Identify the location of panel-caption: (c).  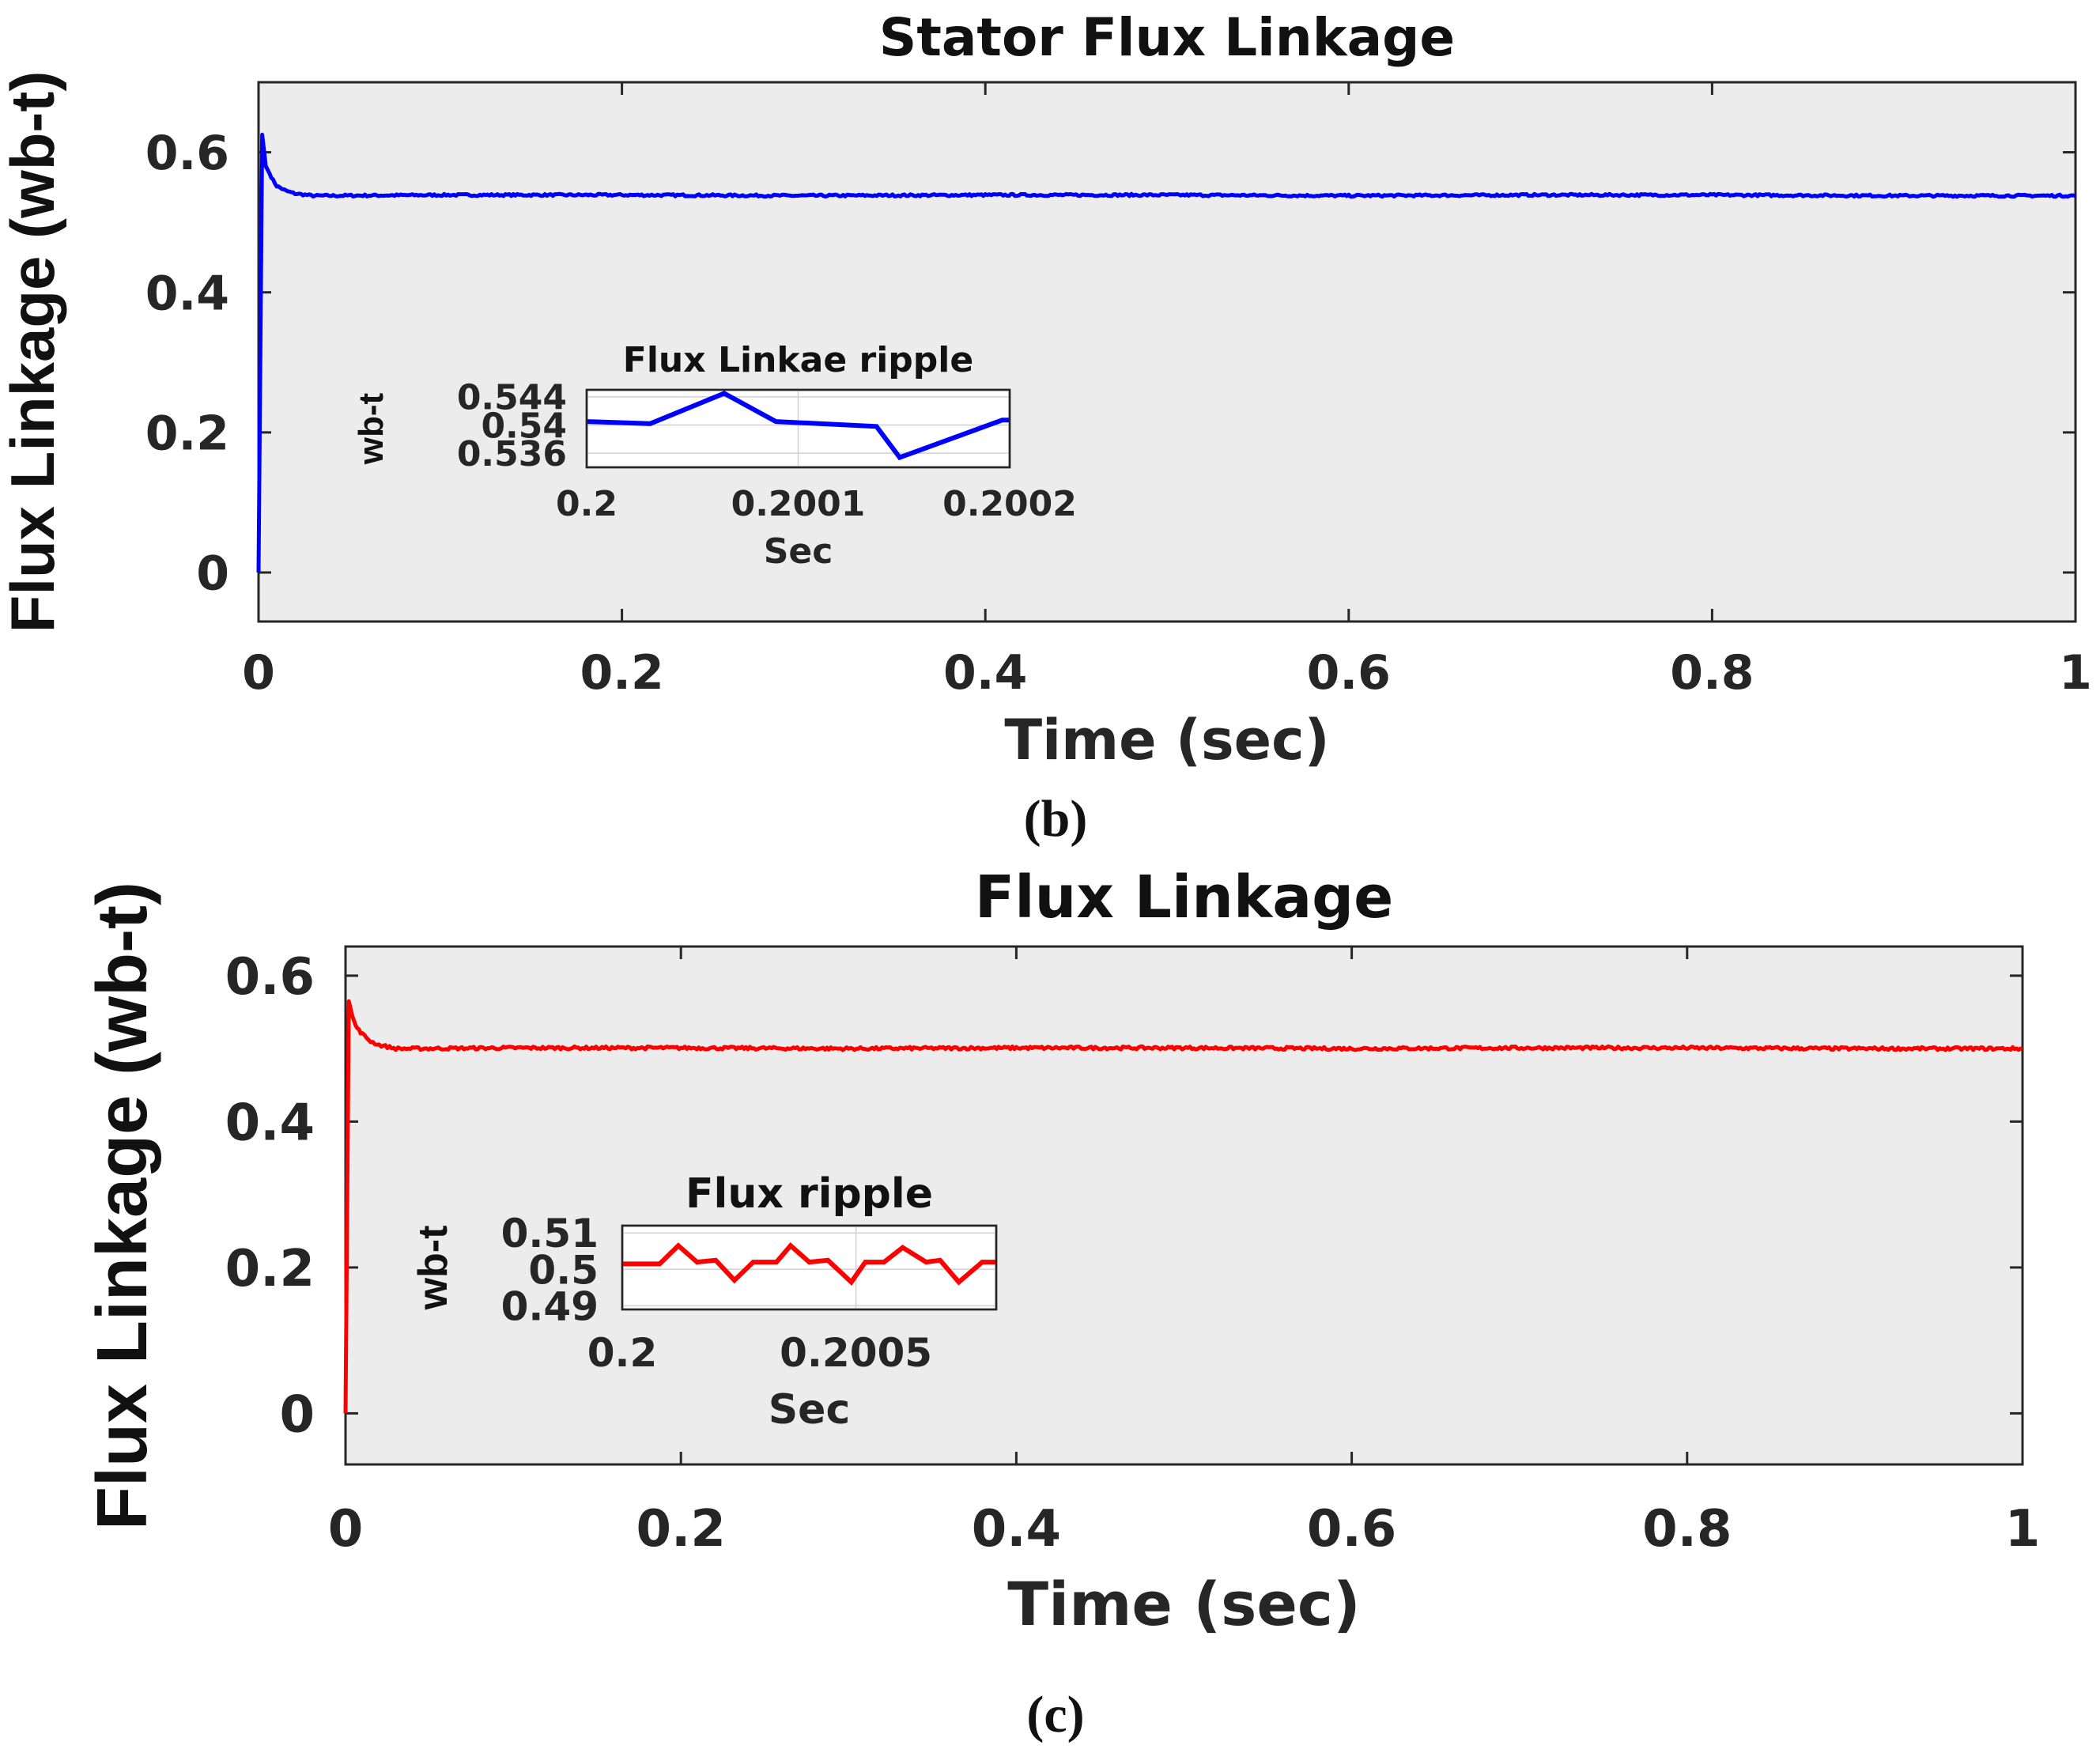
(1055, 1715).